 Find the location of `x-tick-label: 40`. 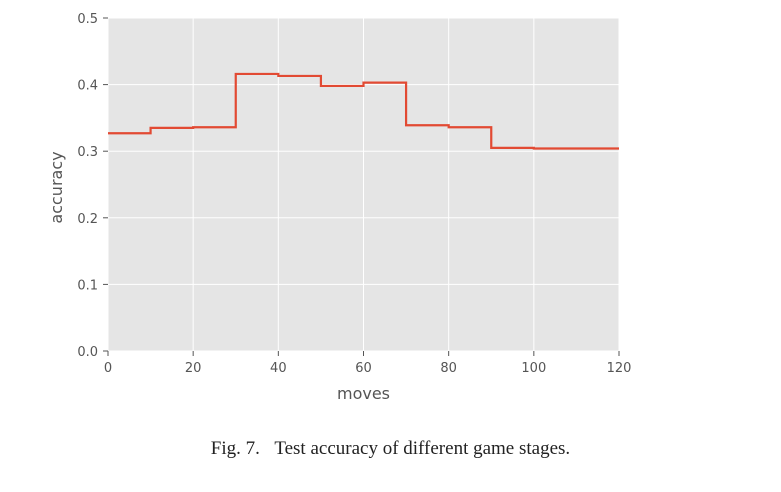

x-tick-label: 40 is located at coordinates (278, 368).